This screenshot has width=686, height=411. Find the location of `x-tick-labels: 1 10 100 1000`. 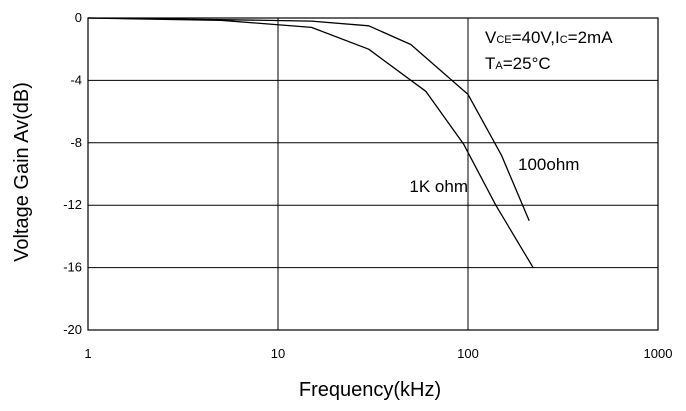

x-tick-labels: 1 10 100 1000 is located at coordinates (378, 353).